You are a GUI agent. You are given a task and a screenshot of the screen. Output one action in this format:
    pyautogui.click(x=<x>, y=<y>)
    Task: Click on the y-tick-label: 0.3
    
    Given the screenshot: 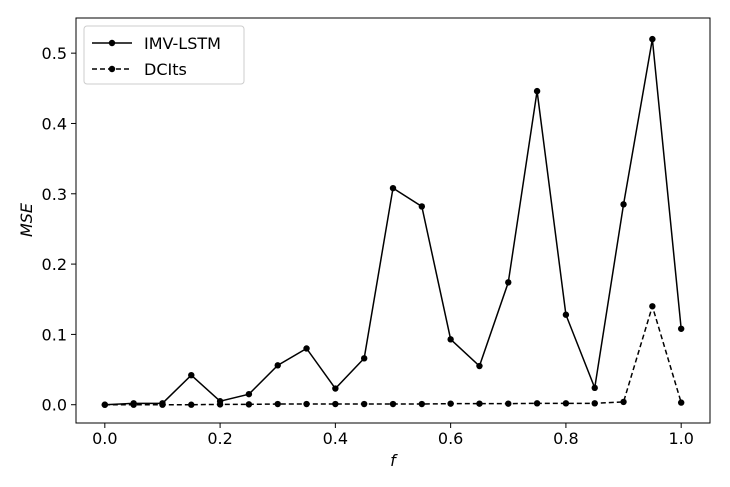 What is the action you would take?
    pyautogui.click(x=54, y=194)
    